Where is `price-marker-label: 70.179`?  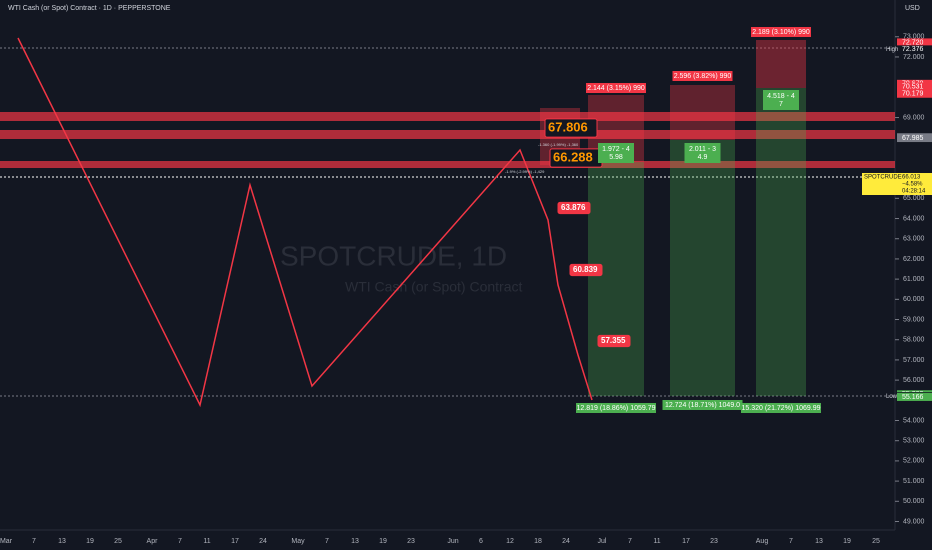 price-marker-label: 70.179 is located at coordinates (913, 94).